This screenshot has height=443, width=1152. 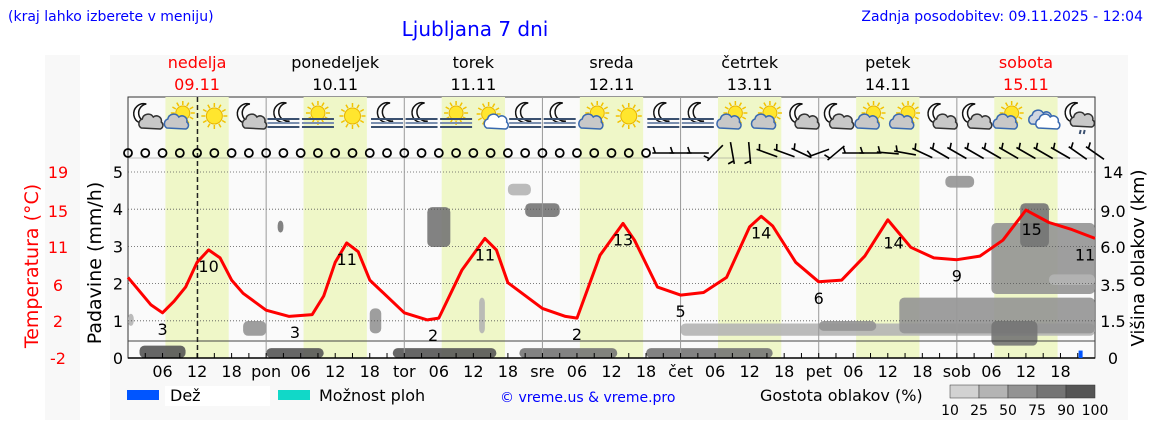 I want to click on day-name: sreda, so click(x=611, y=62).